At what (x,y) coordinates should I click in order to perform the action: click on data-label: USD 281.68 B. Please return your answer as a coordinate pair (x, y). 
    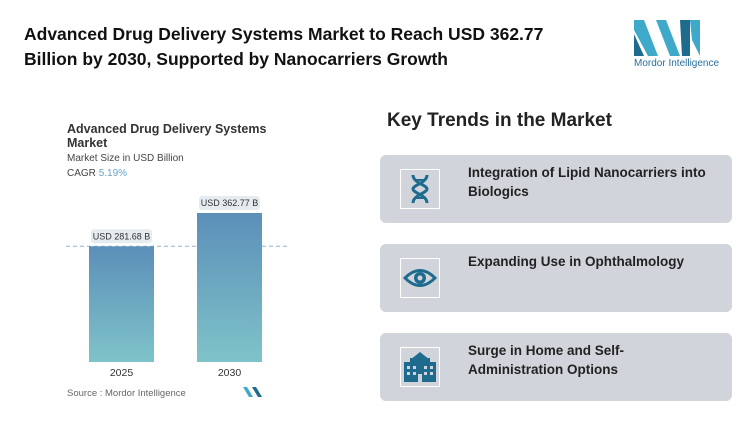
    Looking at the image, I should click on (122, 236).